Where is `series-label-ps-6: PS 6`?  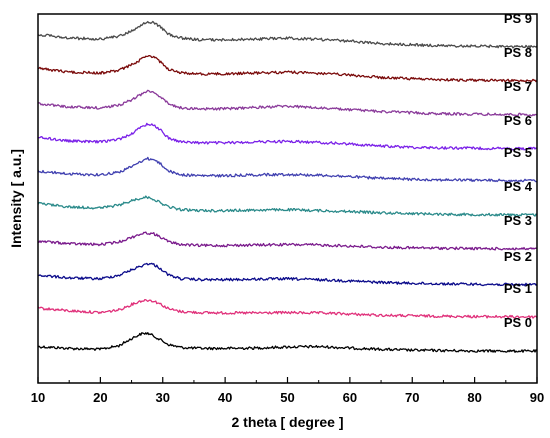 series-label-ps-6: PS 6 is located at coordinates (518, 120).